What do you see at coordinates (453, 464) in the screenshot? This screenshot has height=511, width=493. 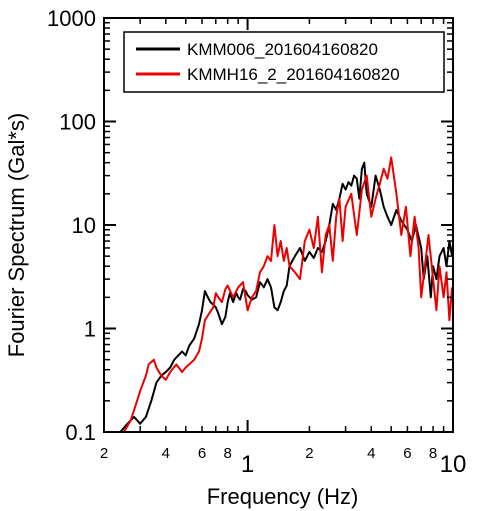 I see `x-major-tick-label: 10` at bounding box center [453, 464].